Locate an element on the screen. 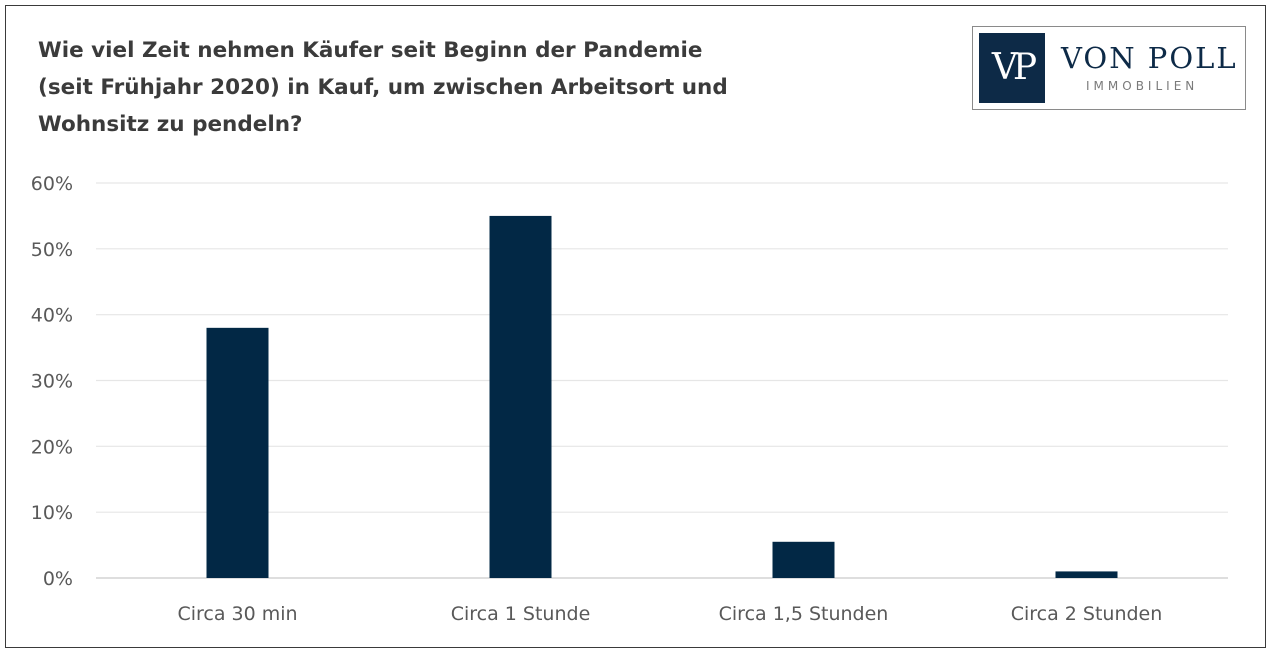 This screenshot has width=1273, height=657. y-tick-label: 0% is located at coordinates (58, 579).